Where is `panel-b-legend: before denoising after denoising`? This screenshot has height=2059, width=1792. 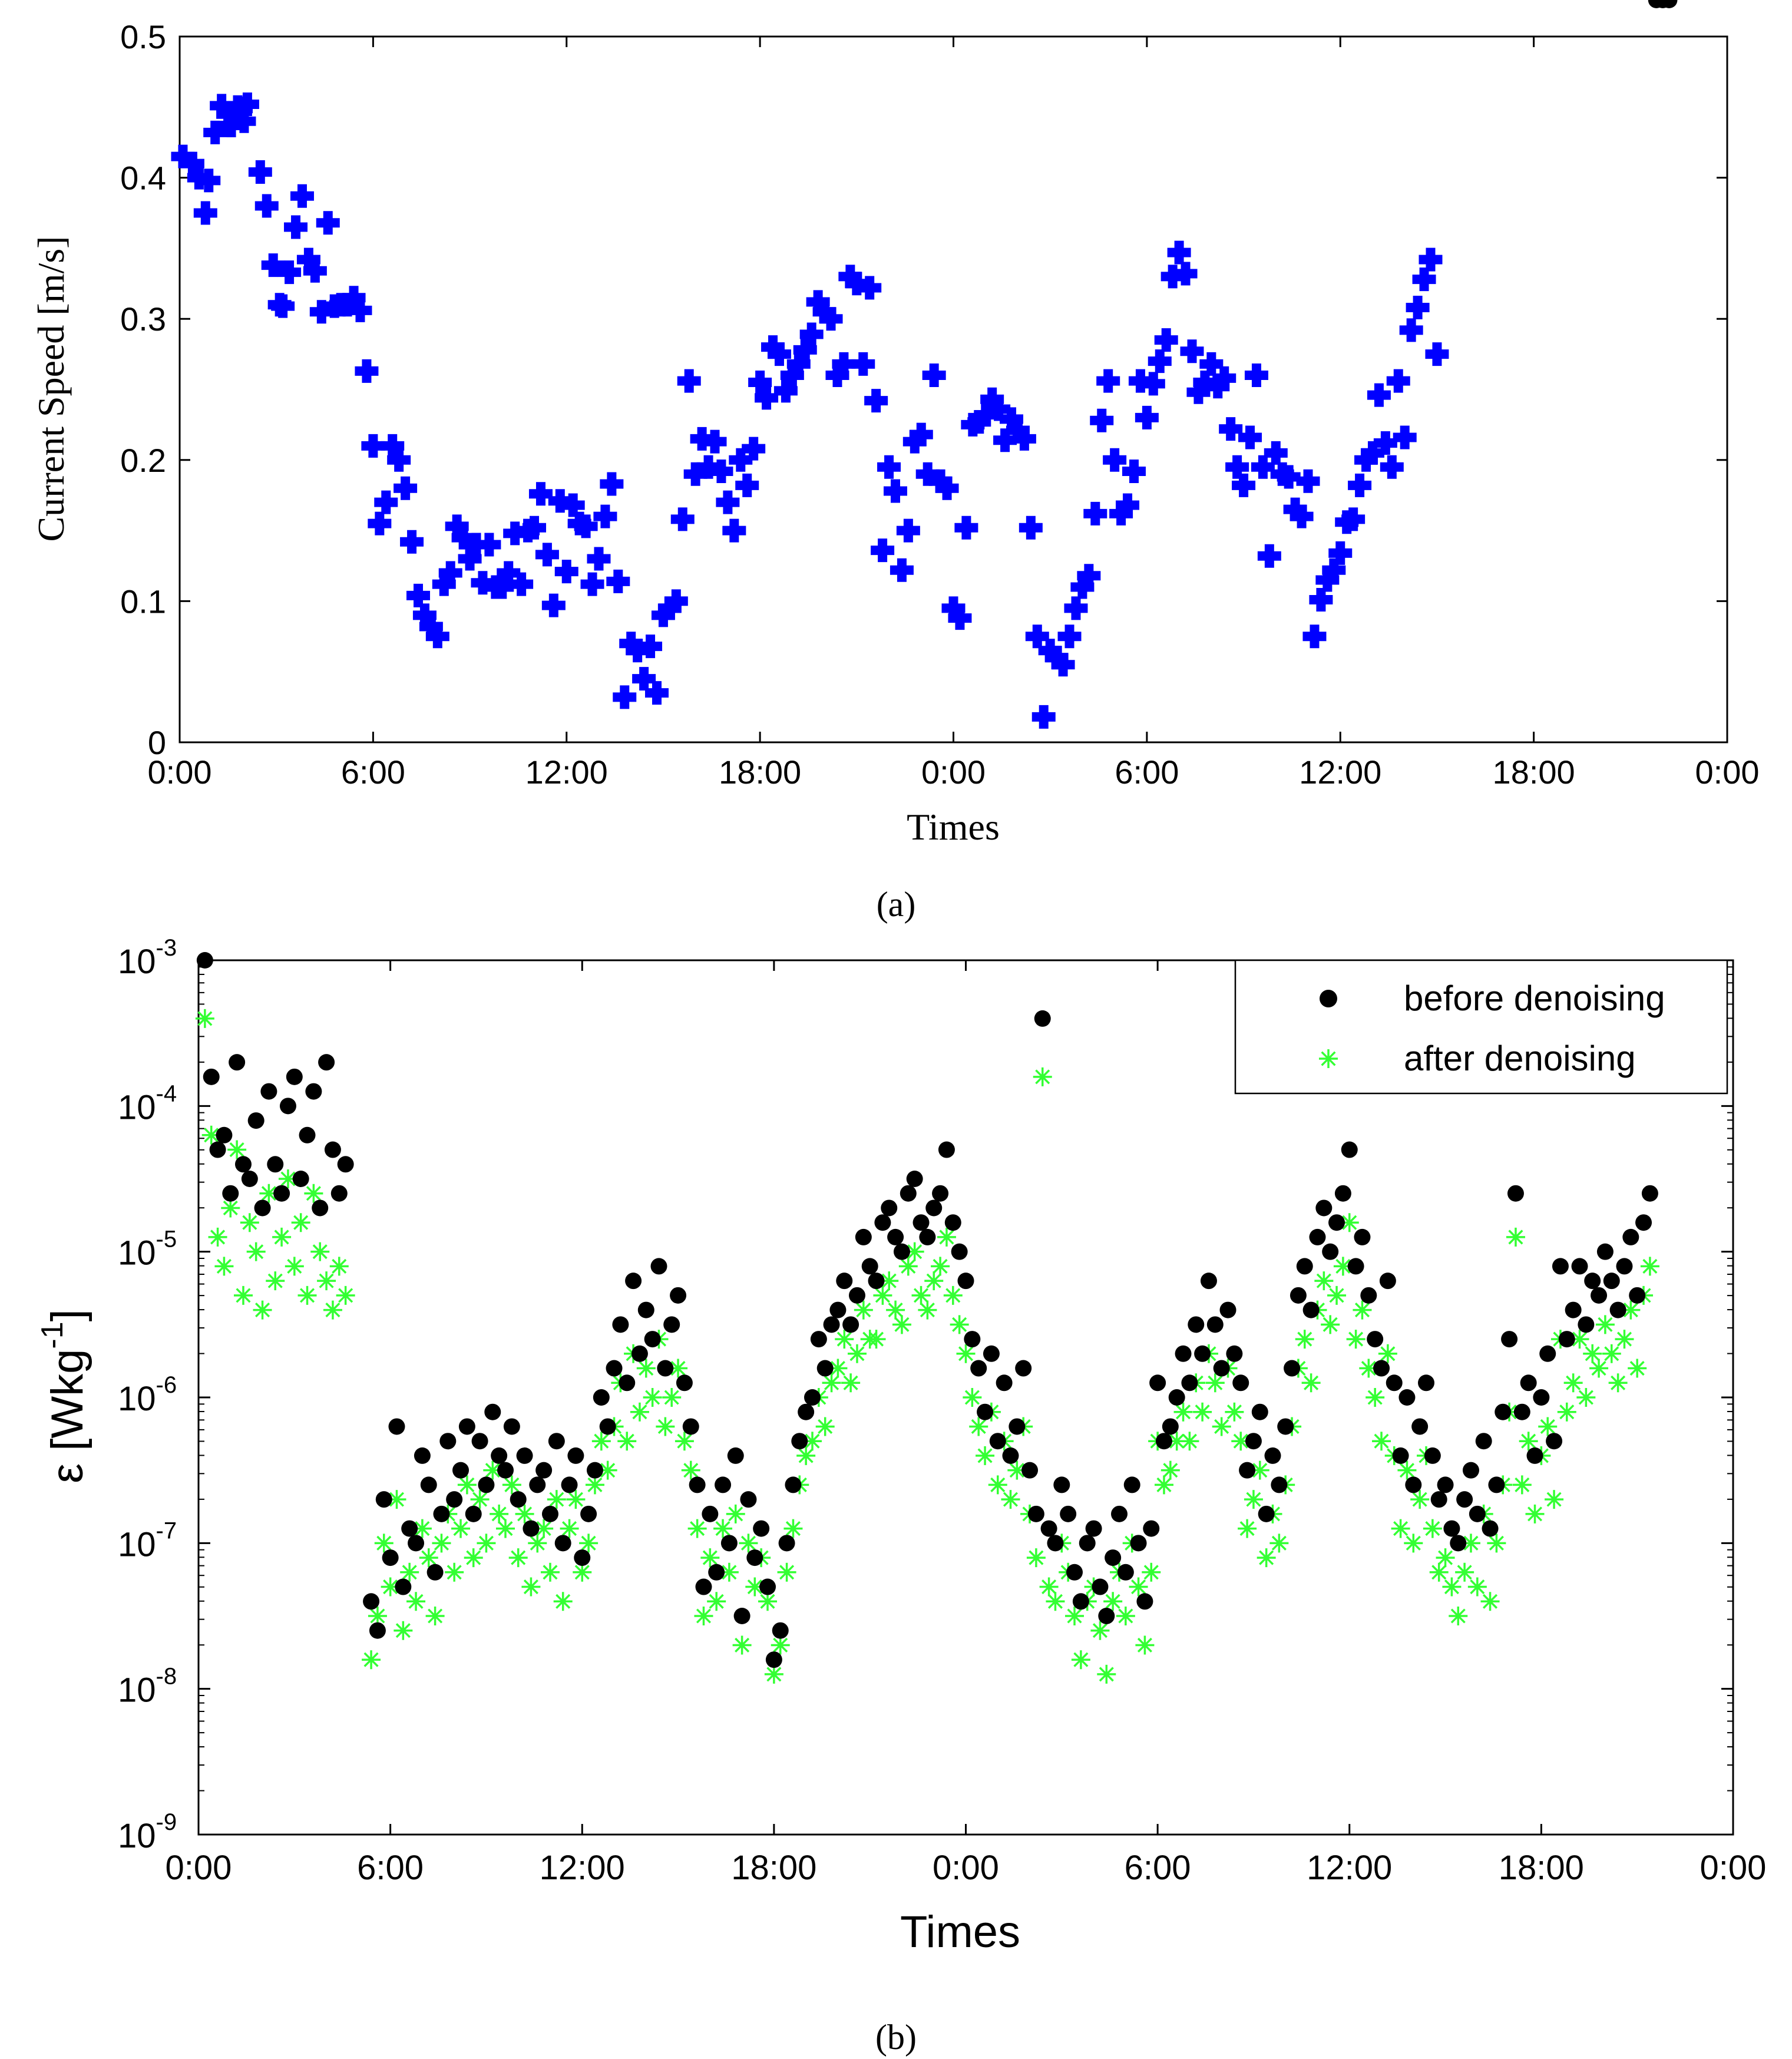 panel-b-legend: before denoising after denoising is located at coordinates (1481, 1027).